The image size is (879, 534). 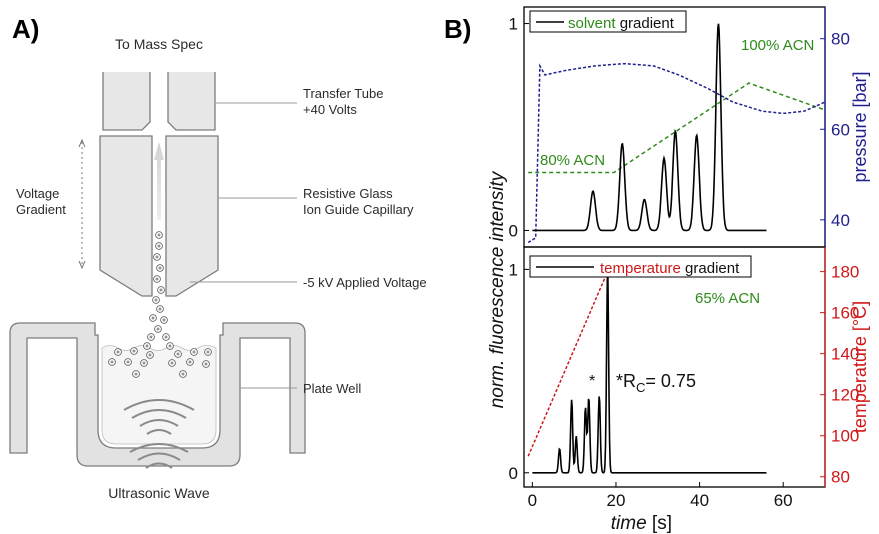 What do you see at coordinates (497, 289) in the screenshot?
I see `y-axis-title: norm. fluorescence intensity` at bounding box center [497, 289].